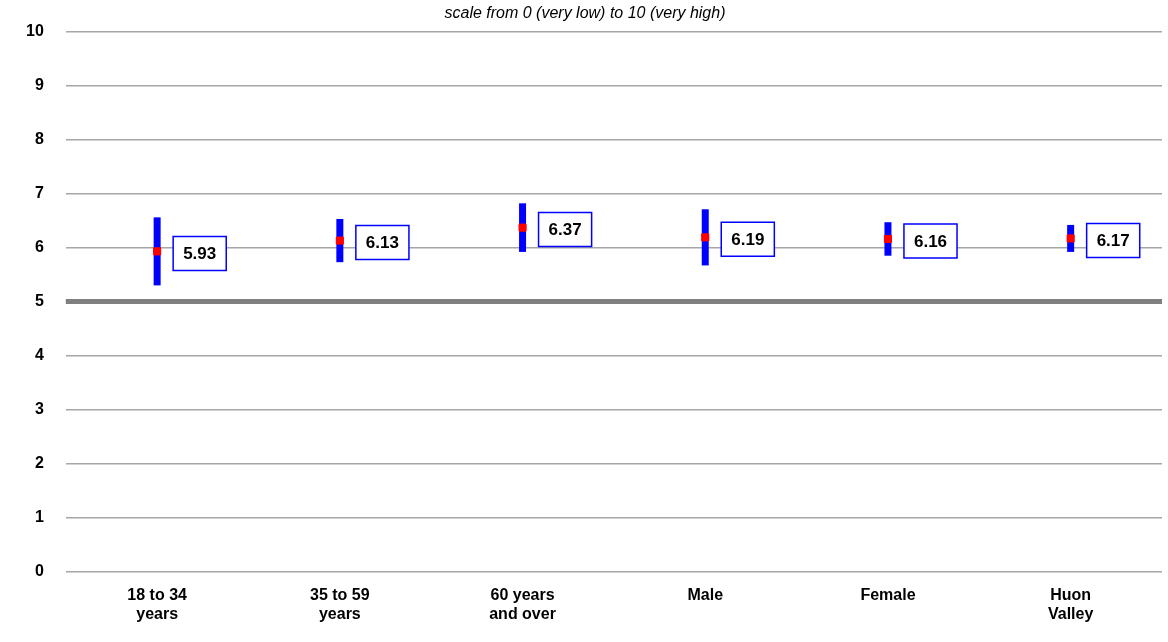  I want to click on y-tick-label: 10, so click(35, 31).